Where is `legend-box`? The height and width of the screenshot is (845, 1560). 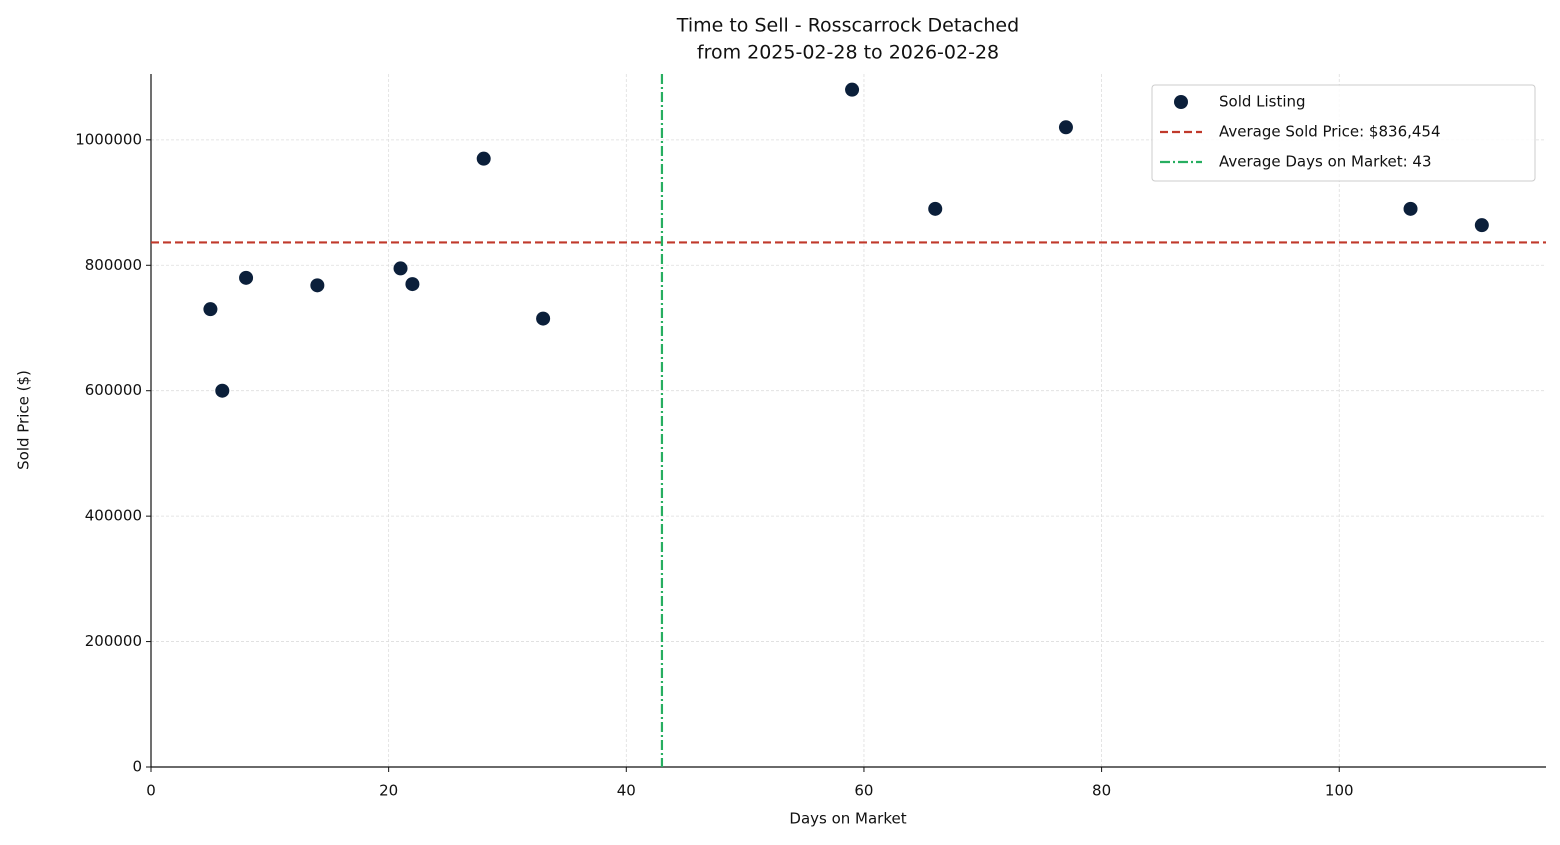
legend-box is located at coordinates (1343, 133).